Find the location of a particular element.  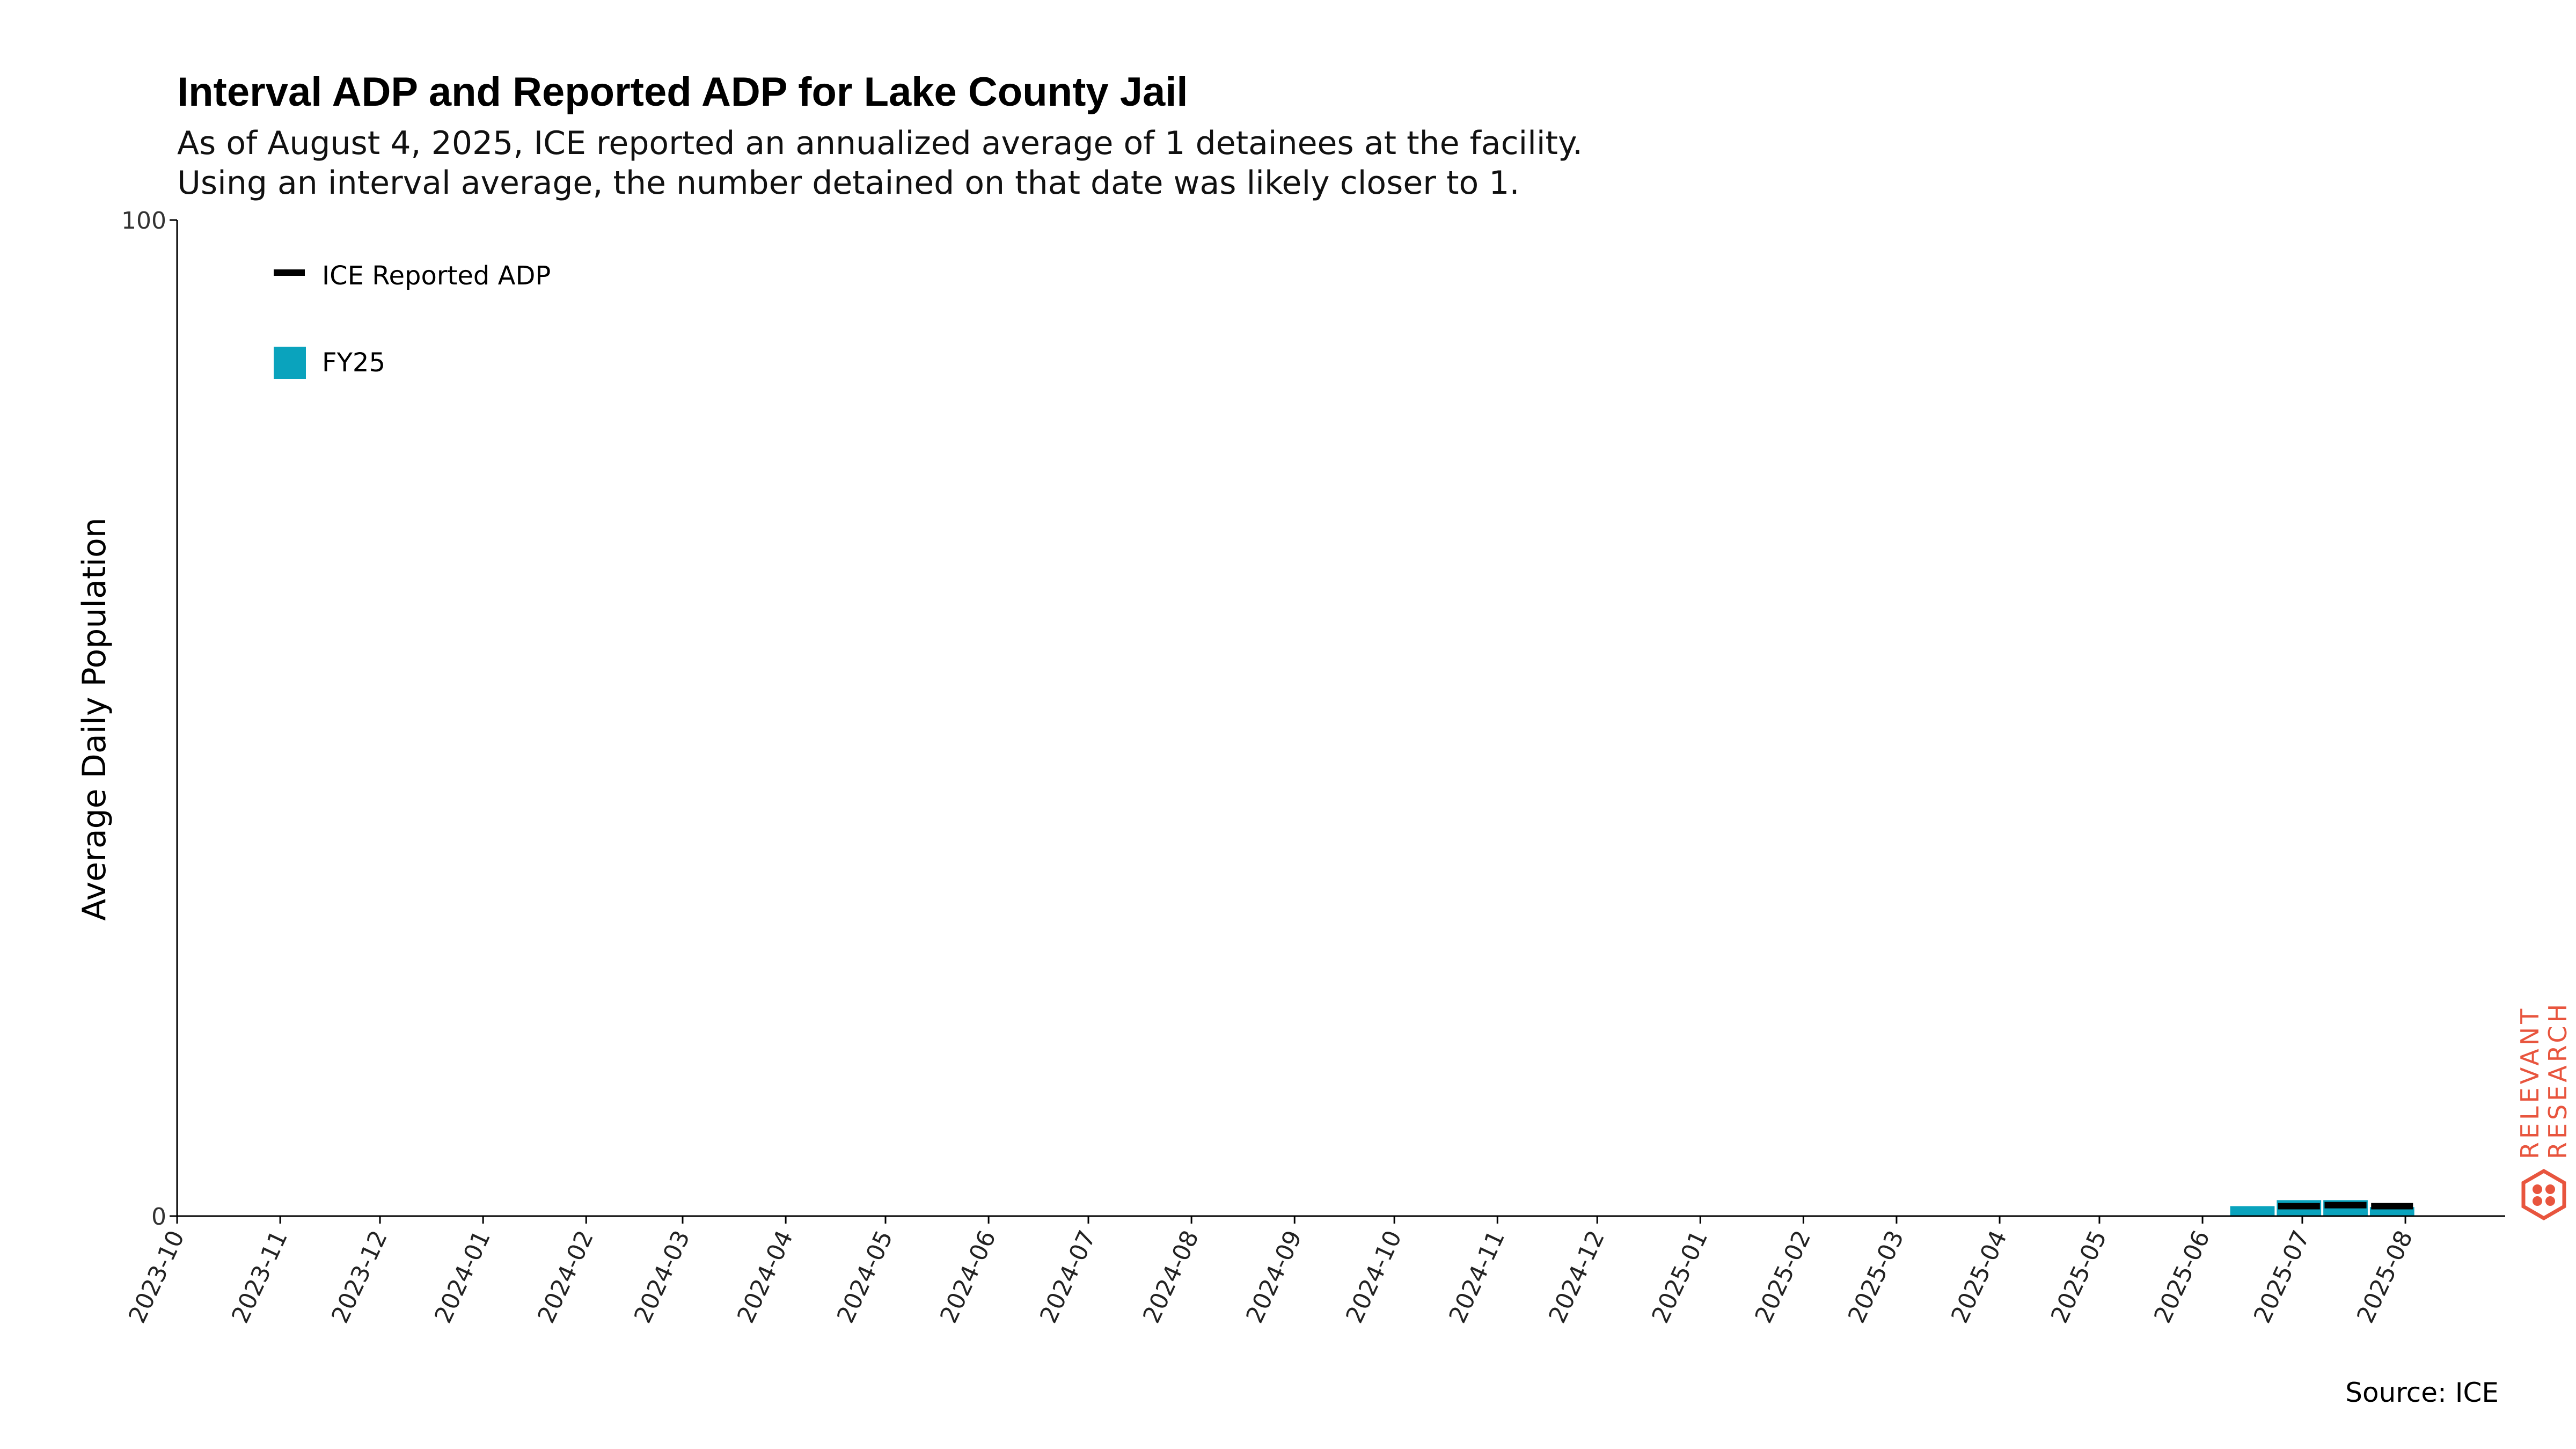

x-tick-label-19: 2025-05 is located at coordinates (2079, 1276).